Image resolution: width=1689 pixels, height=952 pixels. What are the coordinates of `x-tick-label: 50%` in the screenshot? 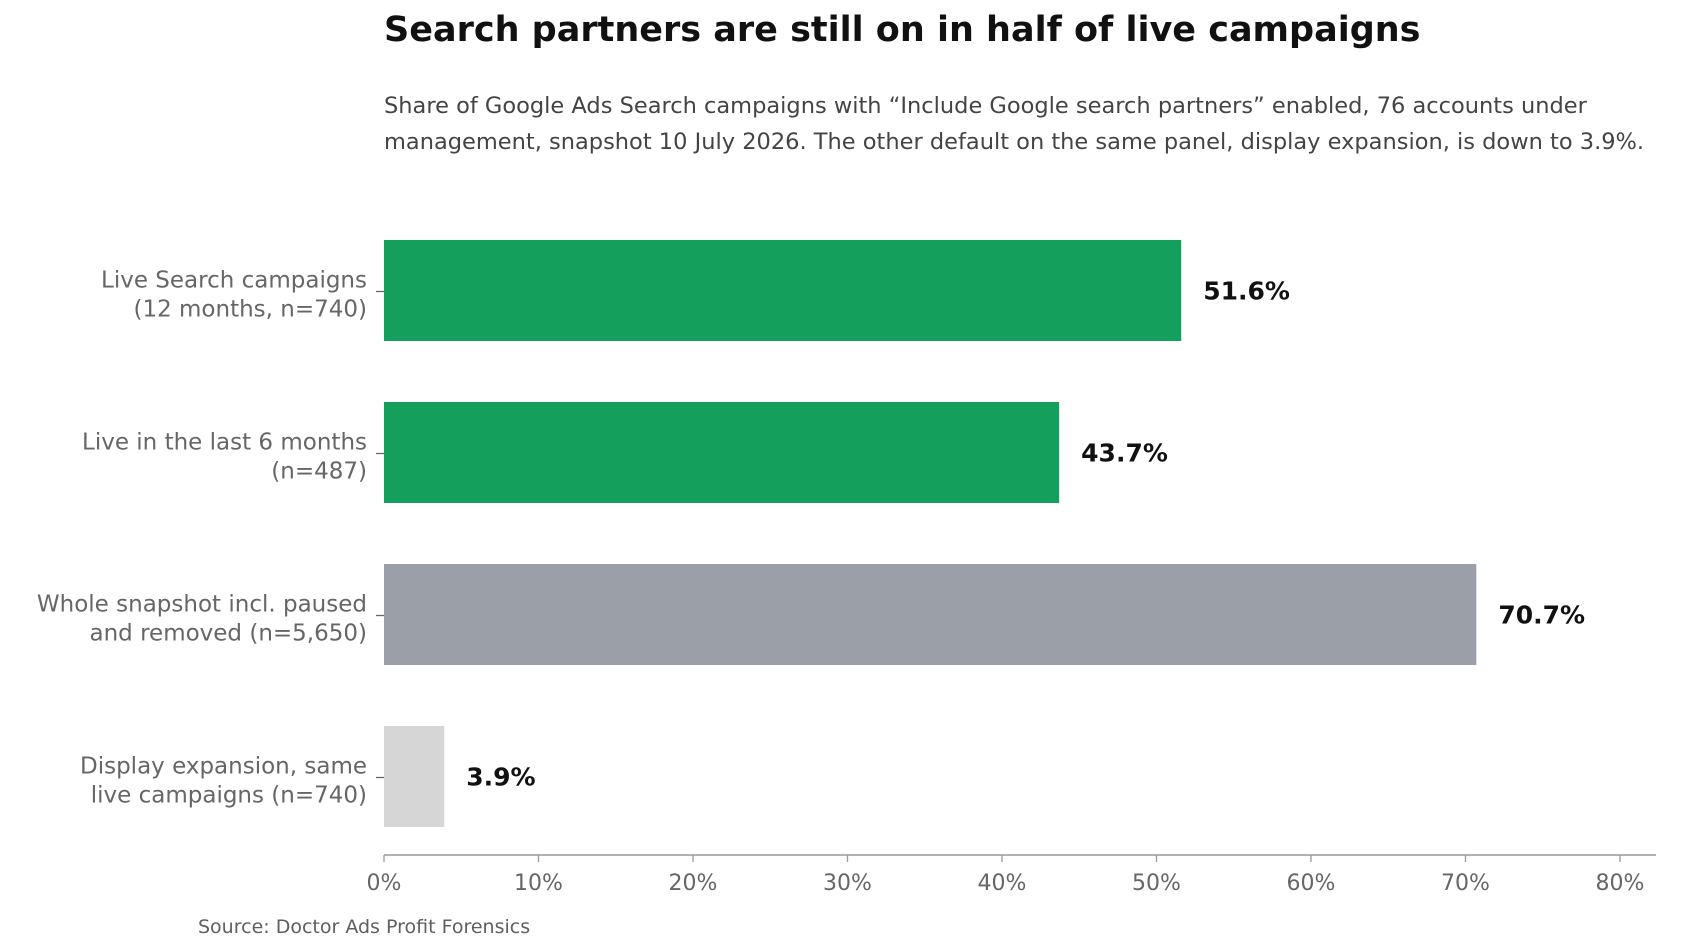 It's located at (1156, 883).